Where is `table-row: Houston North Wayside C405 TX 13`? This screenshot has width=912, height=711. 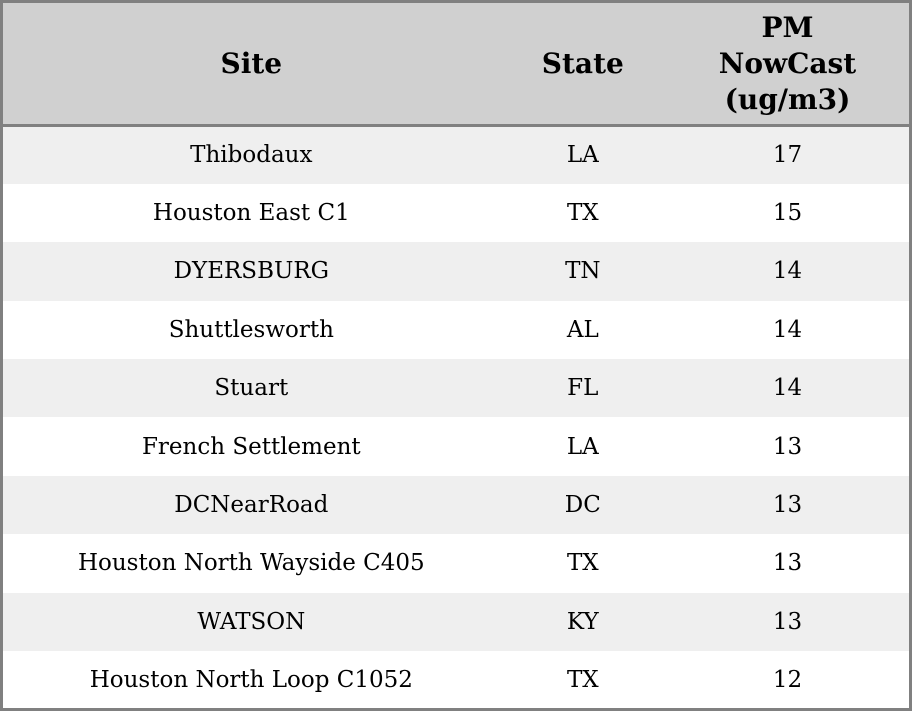
table-row: Houston North Wayside C405 TX 13 is located at coordinates (456, 563).